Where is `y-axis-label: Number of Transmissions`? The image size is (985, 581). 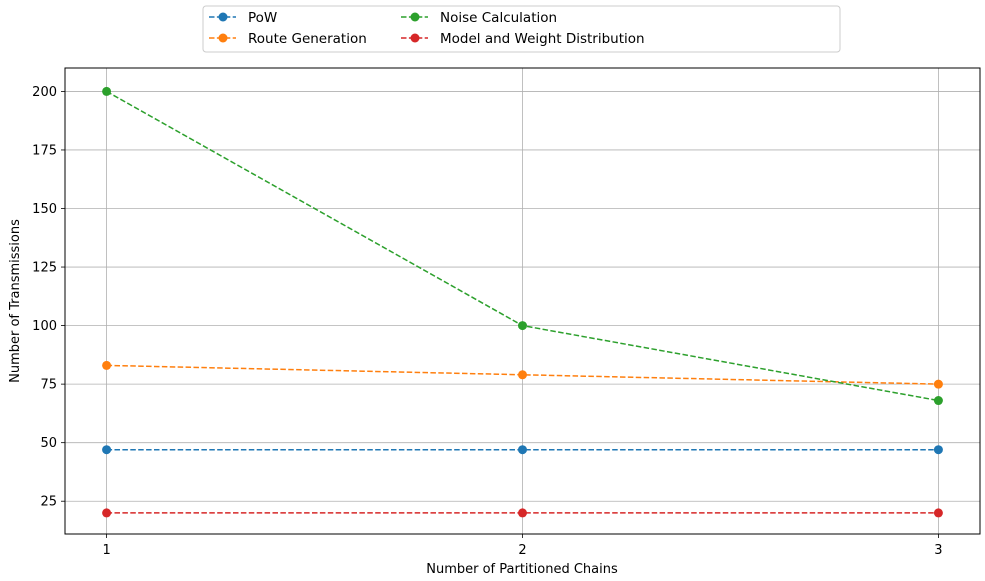 y-axis-label: Number of Transmissions is located at coordinates (15, 301).